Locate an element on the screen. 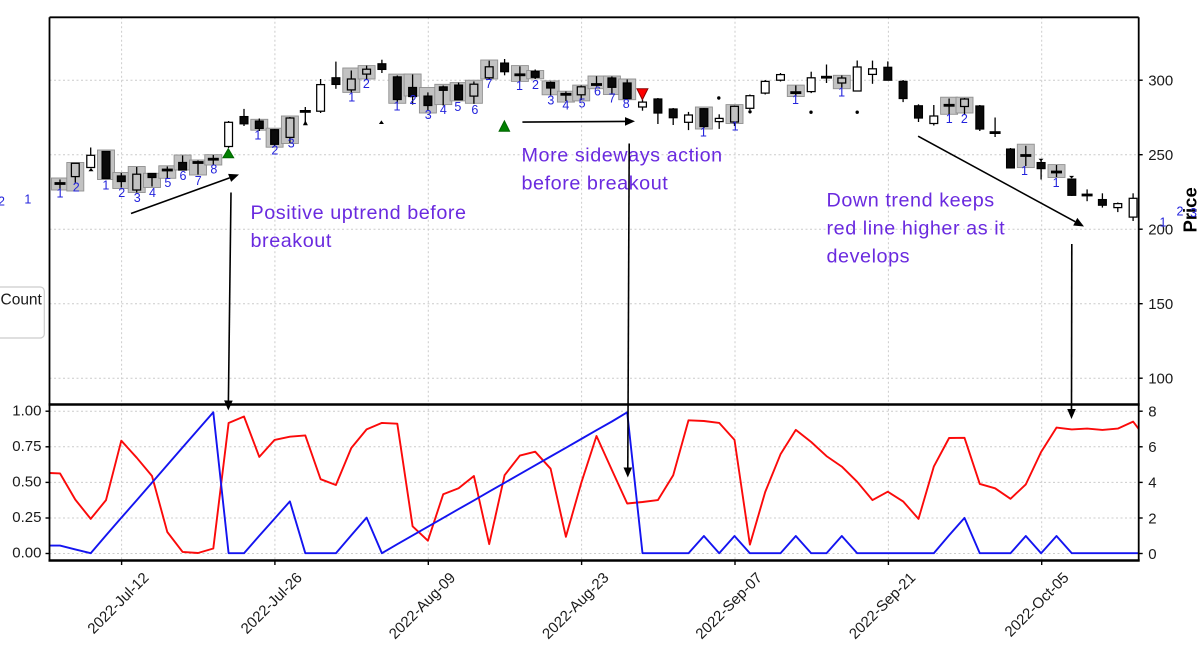 This screenshot has height=662, width=1200. svg-text: 0.00 is located at coordinates (26, 553).